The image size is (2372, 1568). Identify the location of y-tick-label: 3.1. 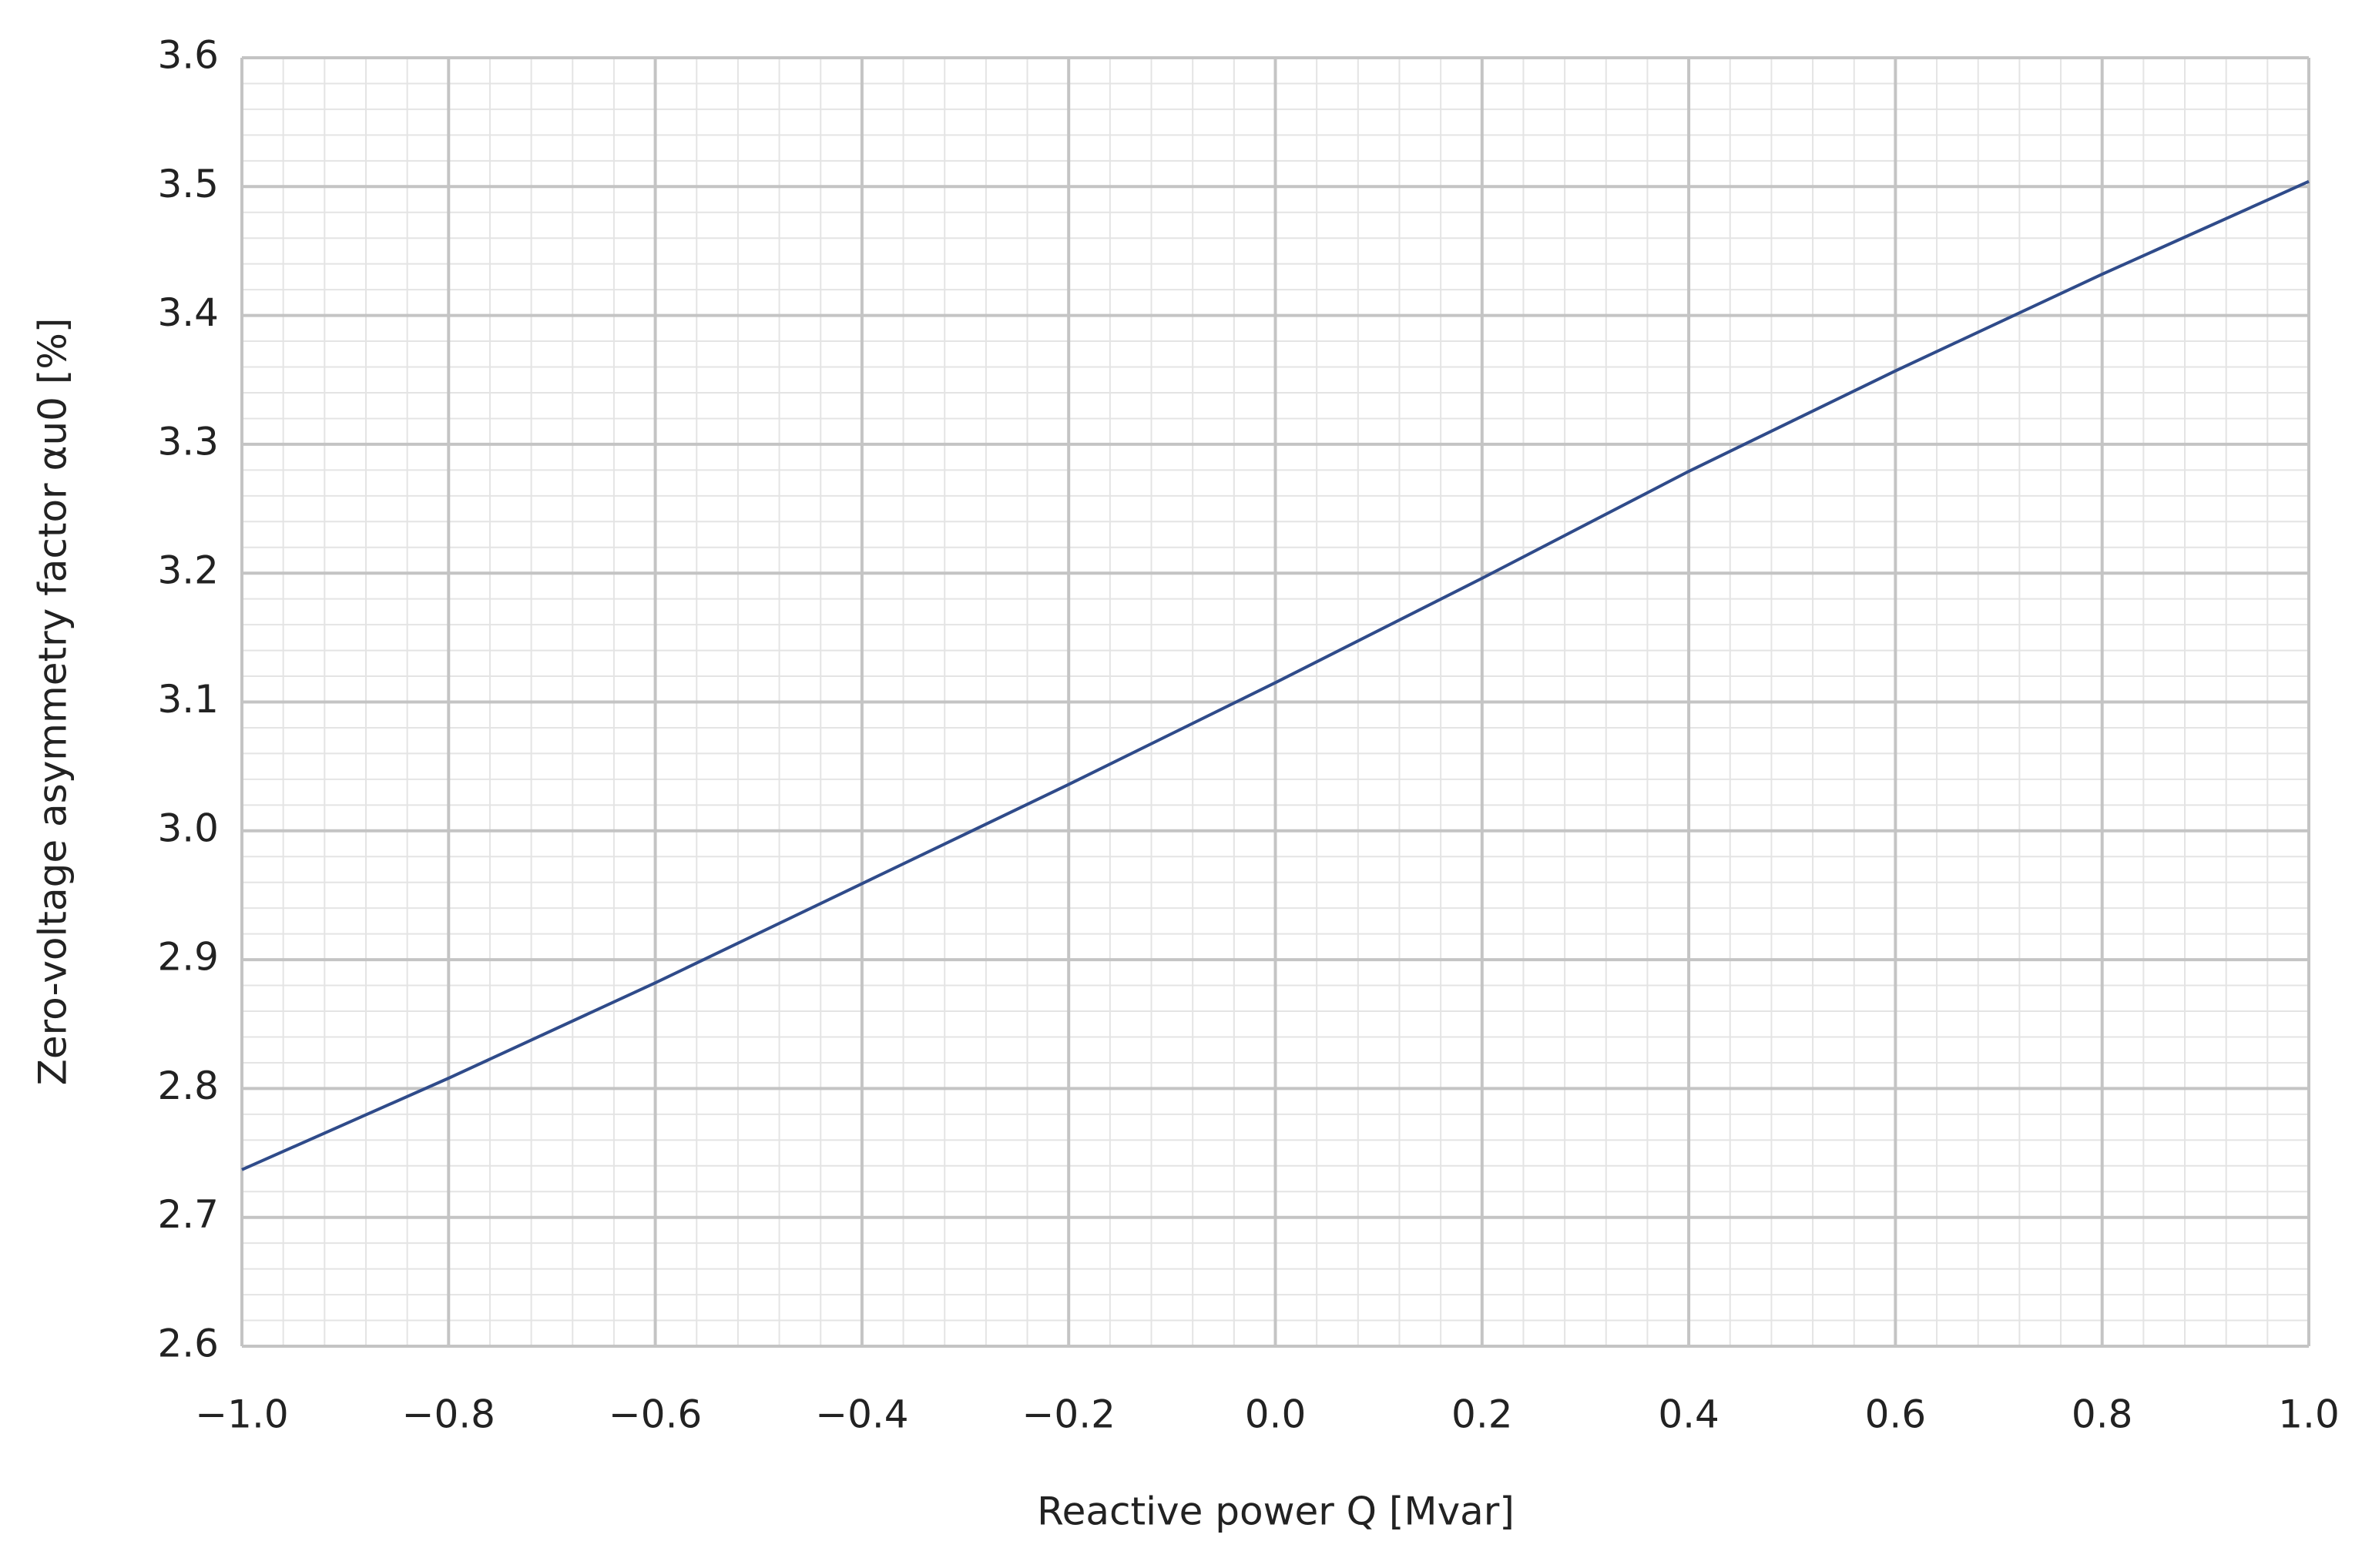
(188, 700).